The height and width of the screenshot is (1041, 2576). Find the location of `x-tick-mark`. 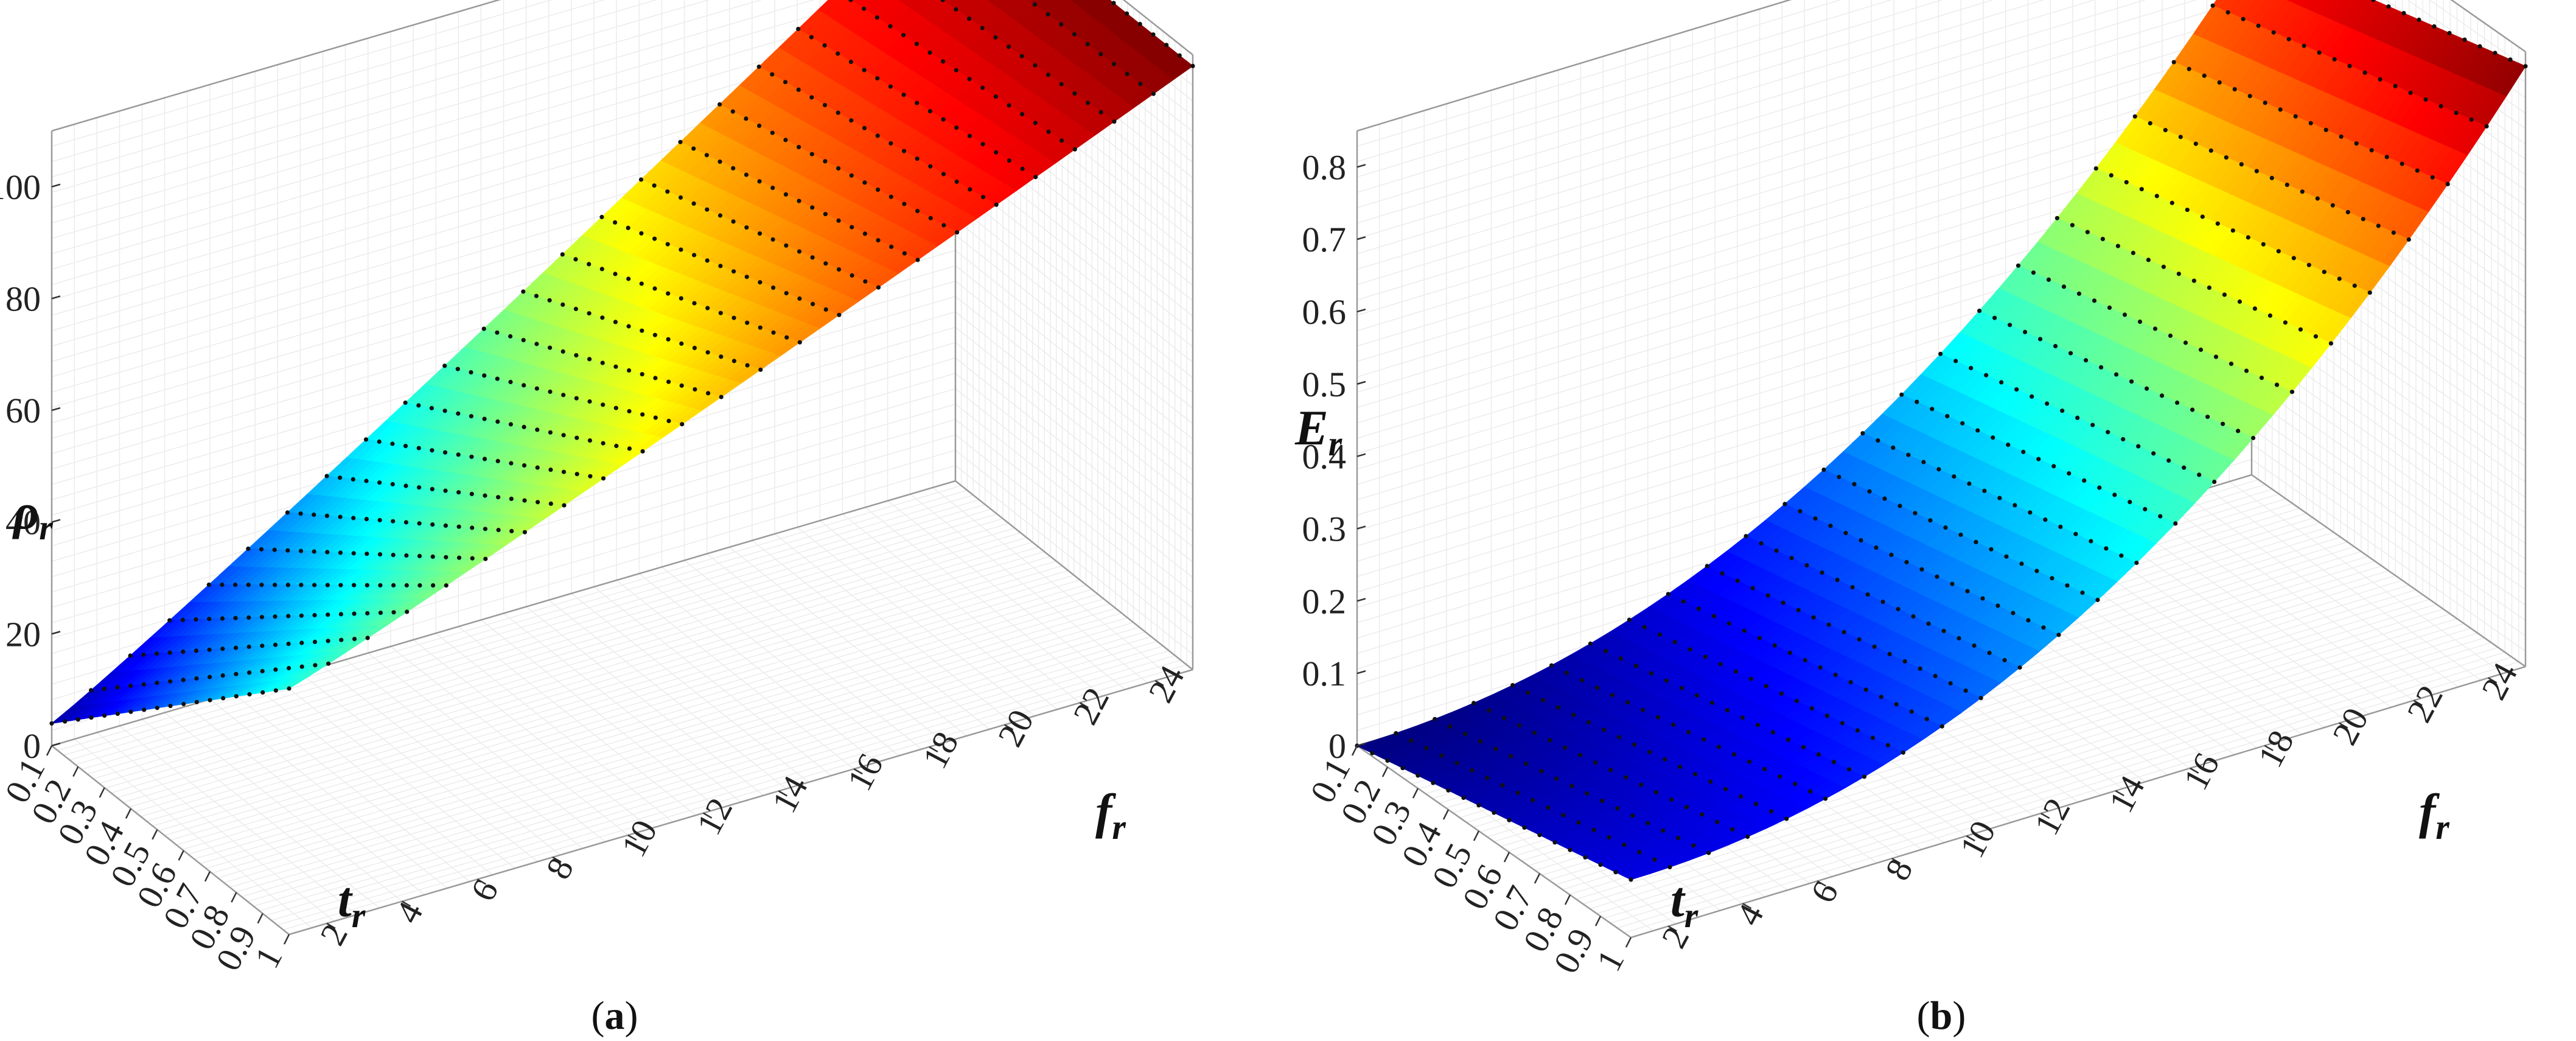

x-tick-mark is located at coordinates (1385, 771).